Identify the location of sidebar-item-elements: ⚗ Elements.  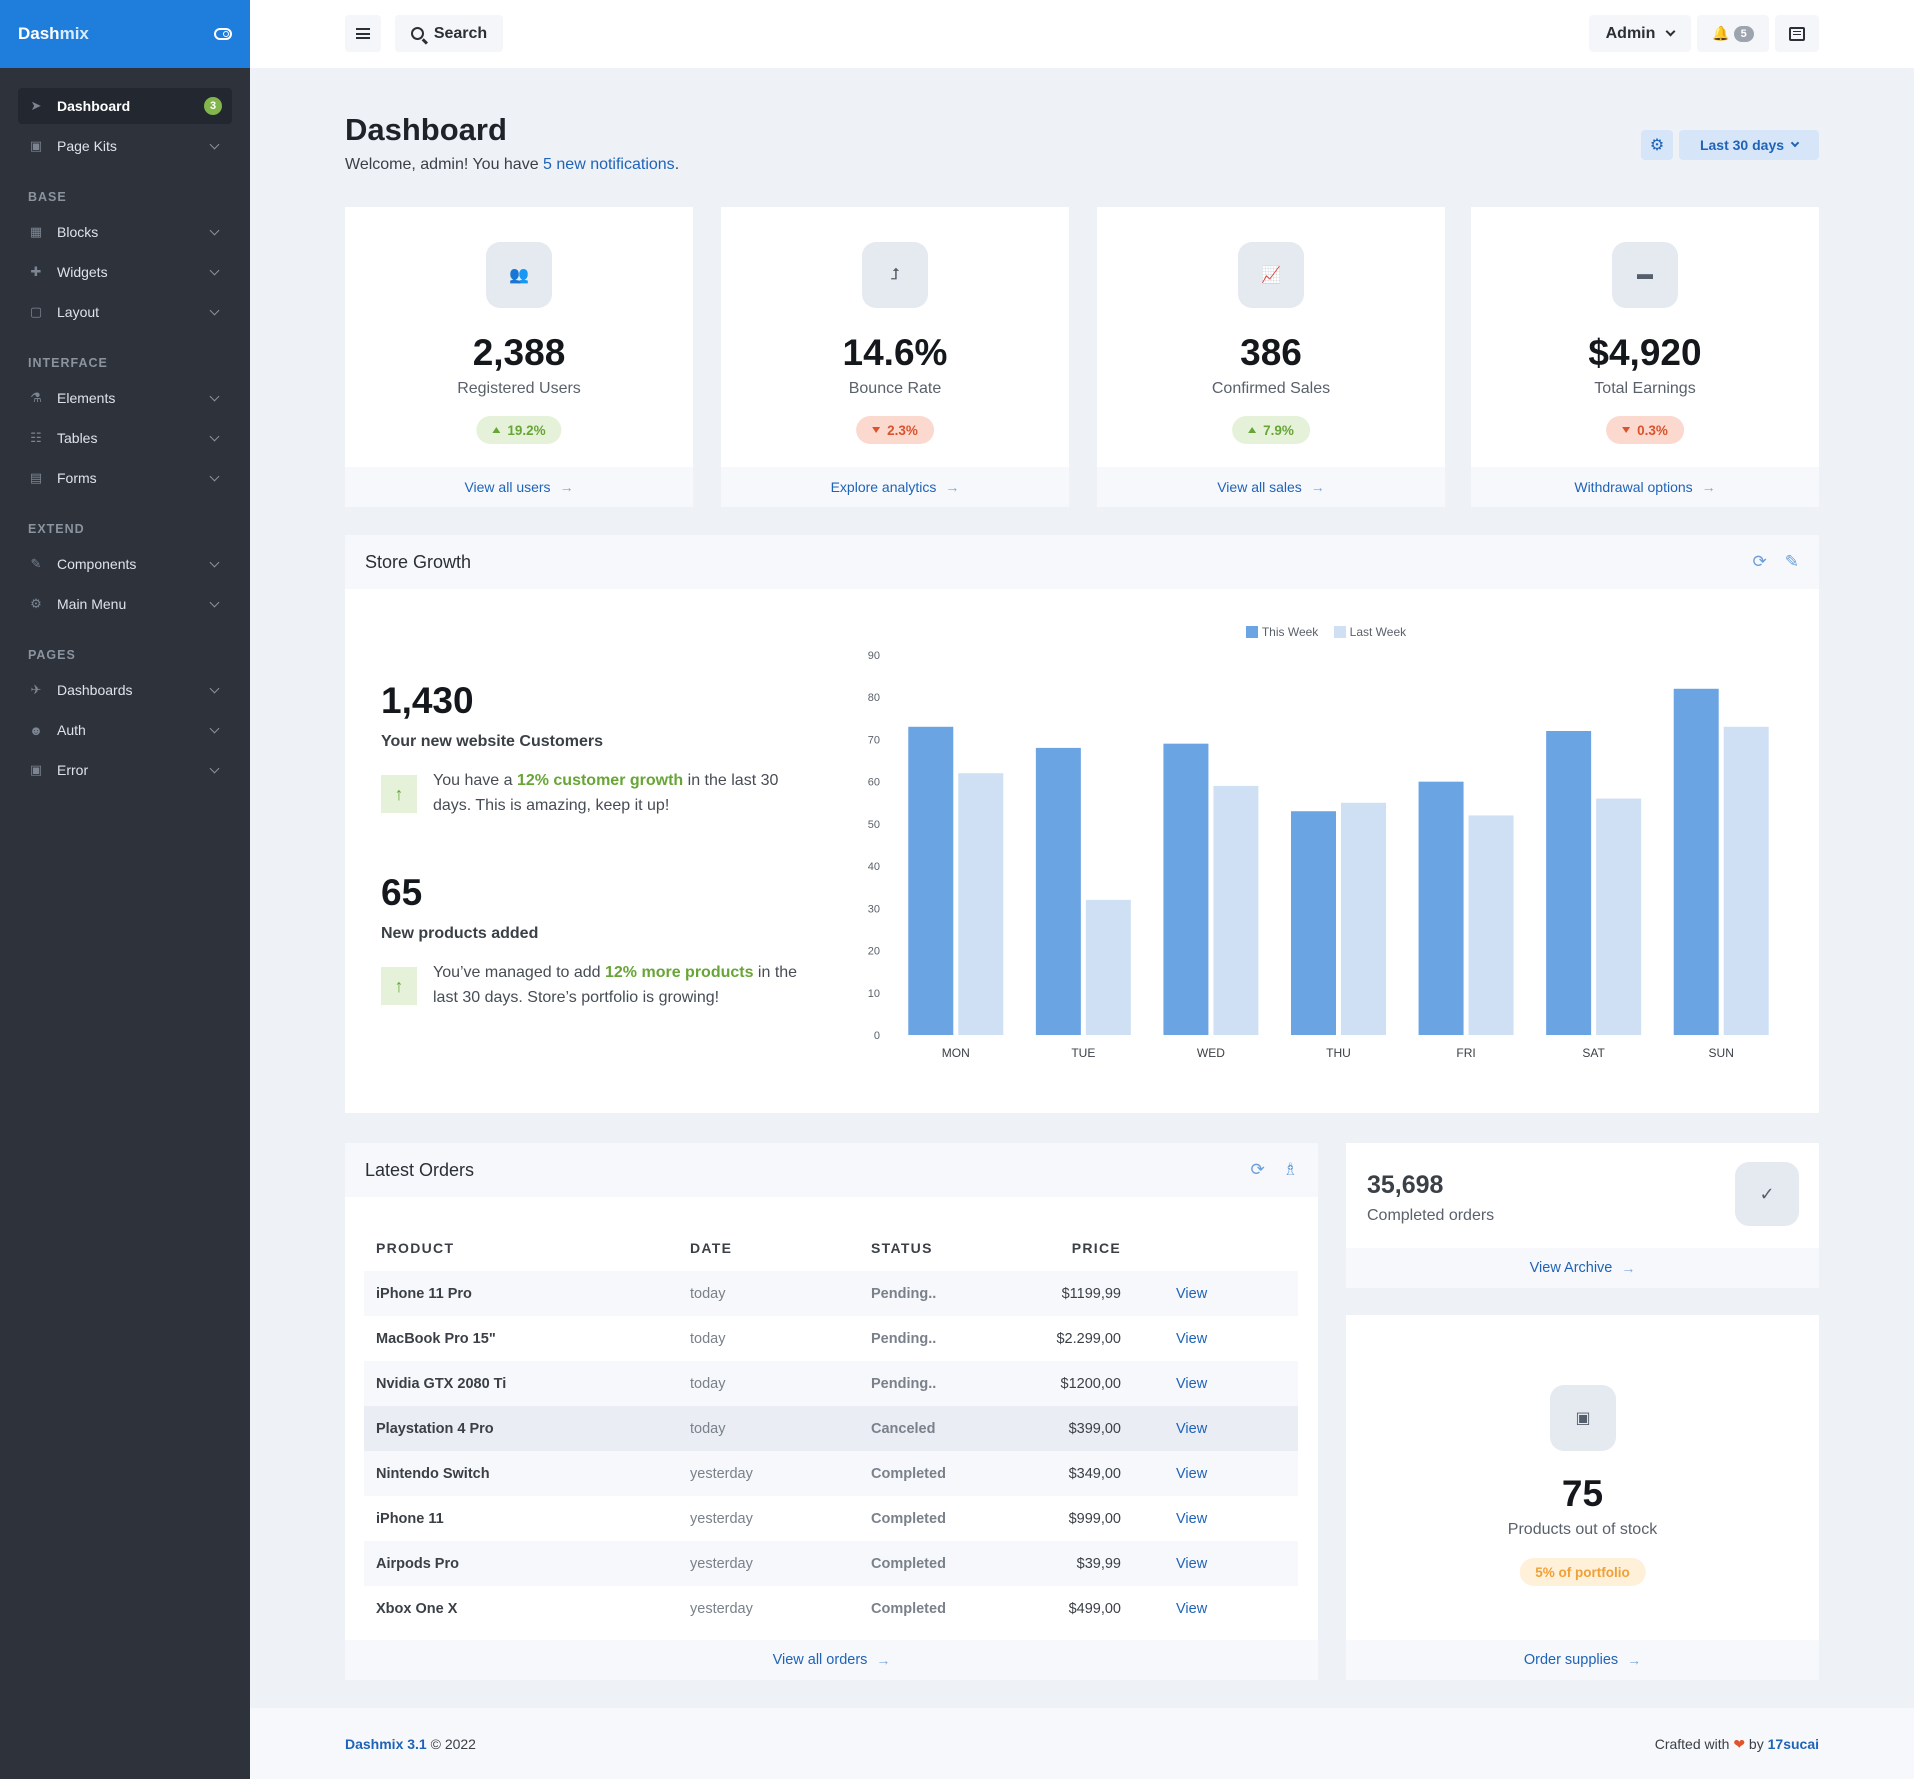
(125, 398).